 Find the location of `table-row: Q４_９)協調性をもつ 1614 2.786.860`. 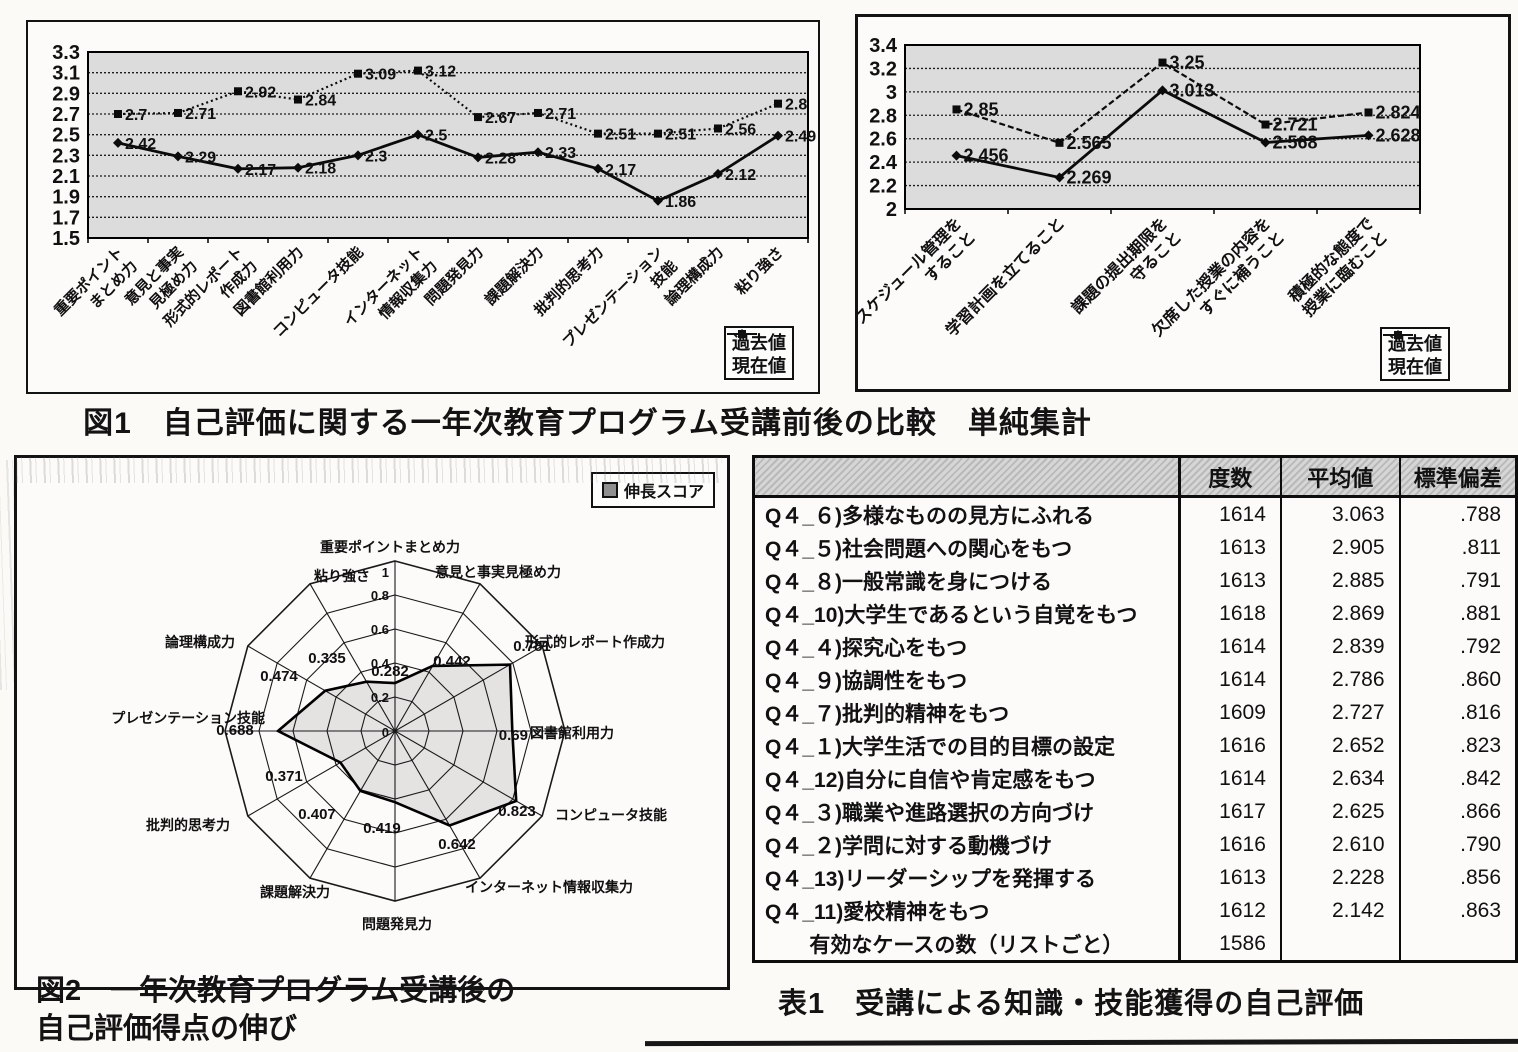

table-row: Q４_９)協調性をもつ 1614 2.786.860 is located at coordinates (1135, 679).